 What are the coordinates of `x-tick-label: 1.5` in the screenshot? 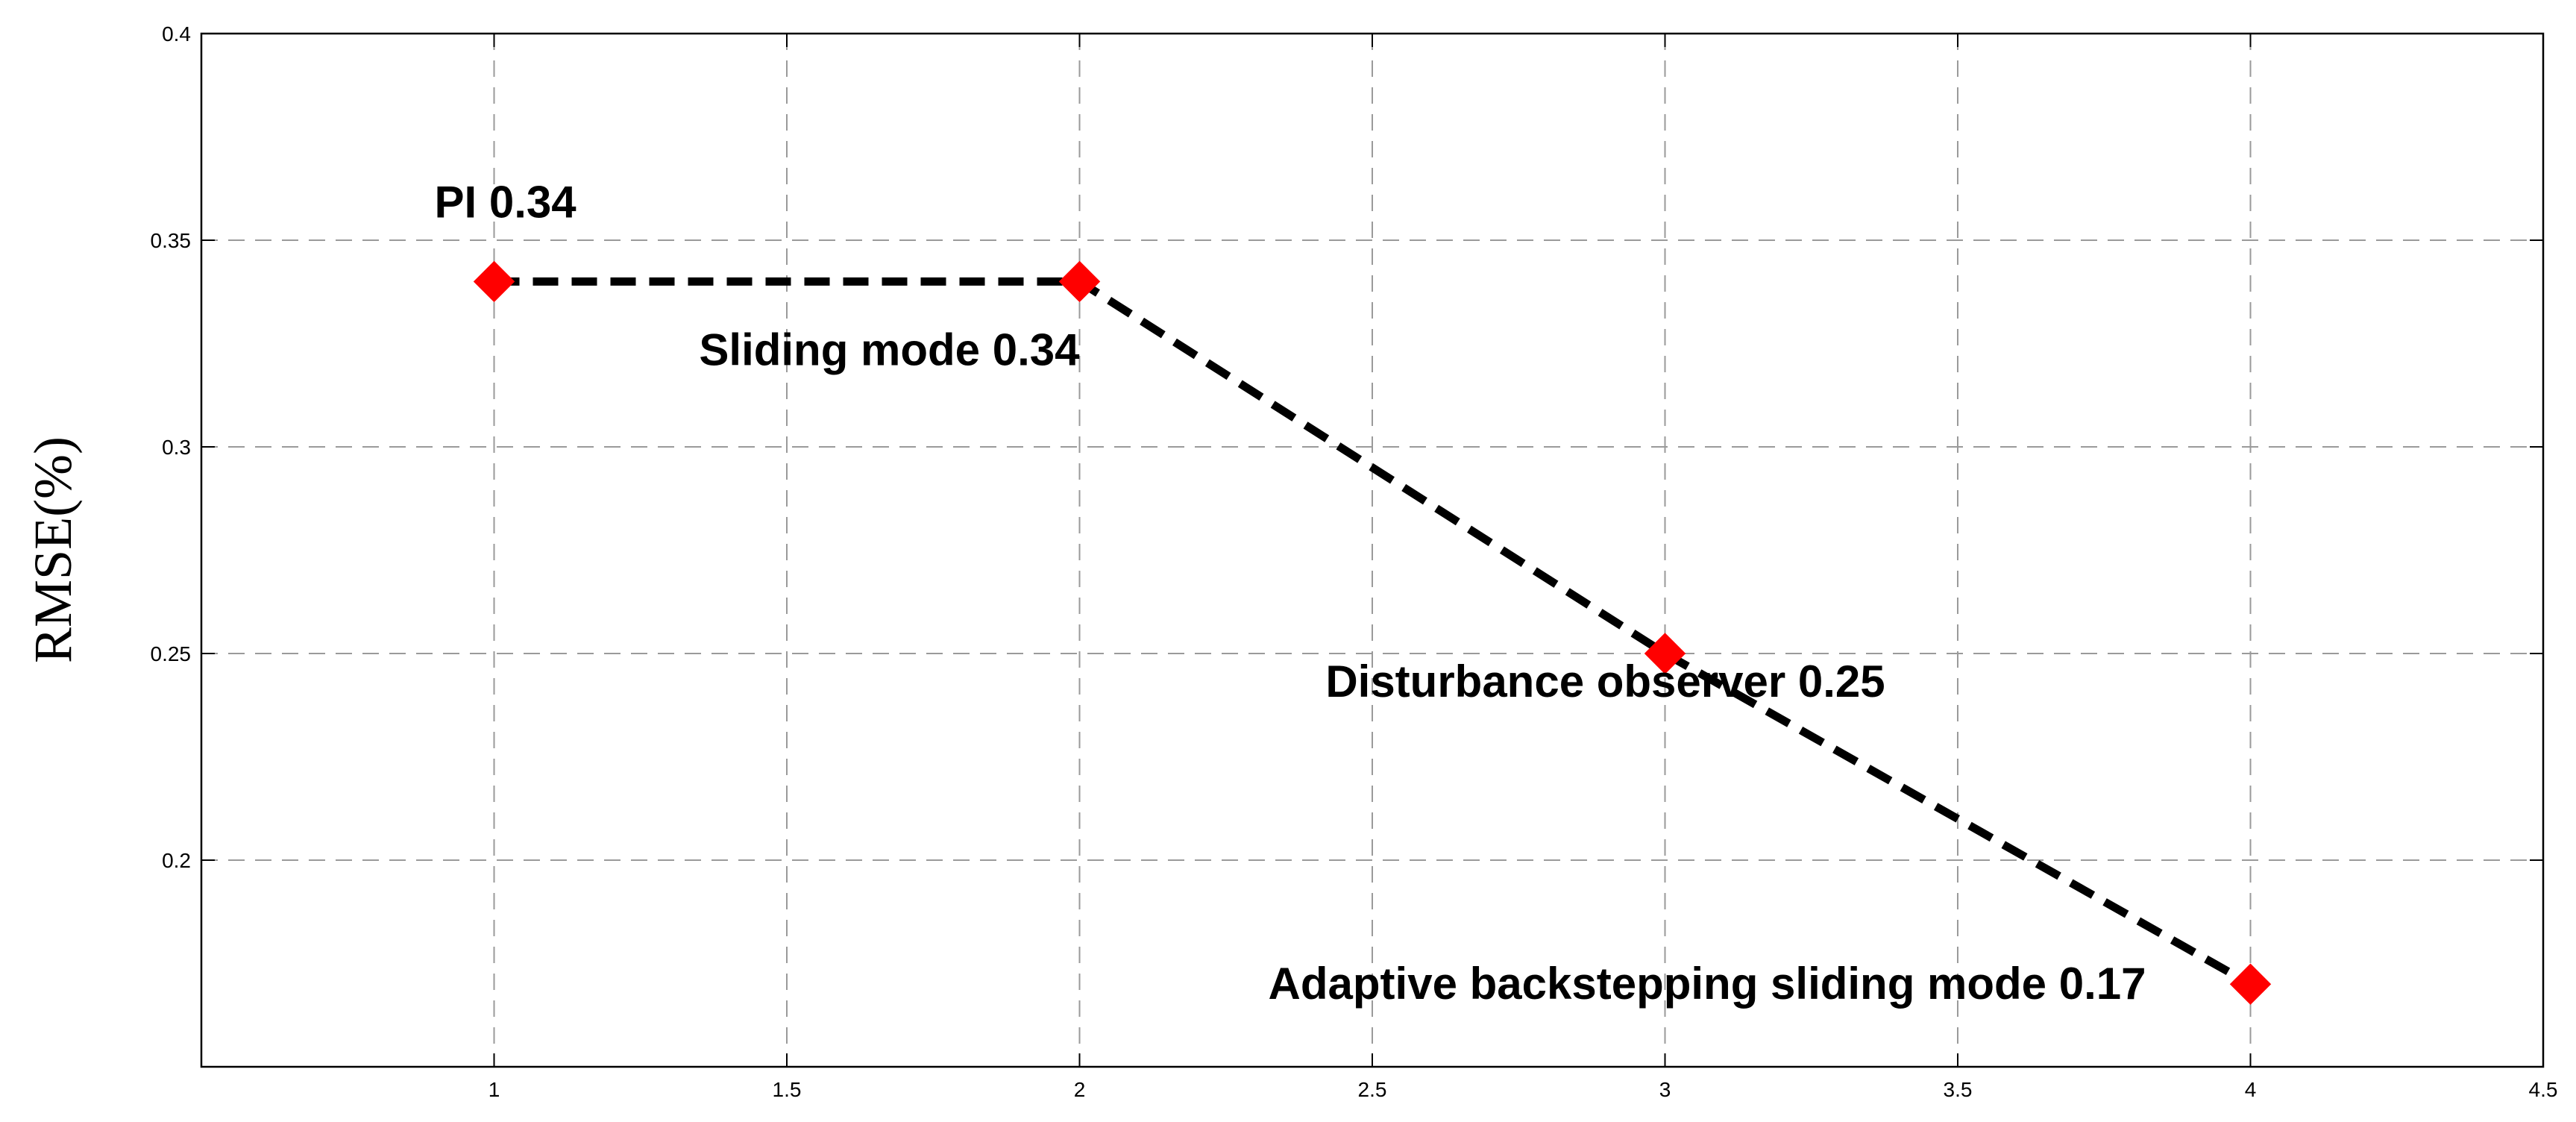 It's located at (787, 1089).